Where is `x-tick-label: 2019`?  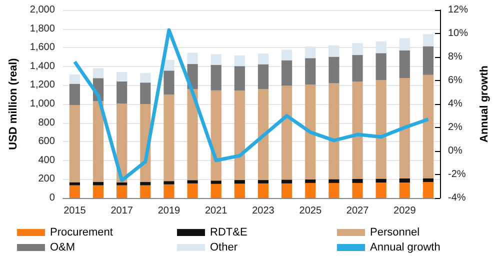
x-tick-label: 2019 is located at coordinates (169, 211).